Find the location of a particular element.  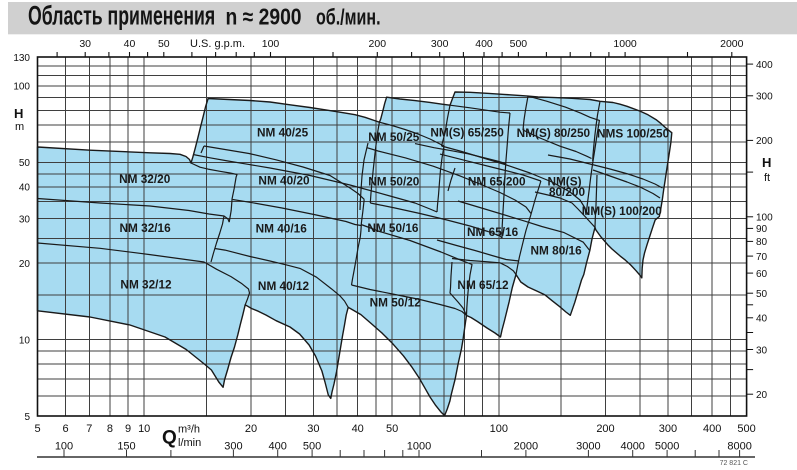

svg-text: m³/h is located at coordinates (189, 430).